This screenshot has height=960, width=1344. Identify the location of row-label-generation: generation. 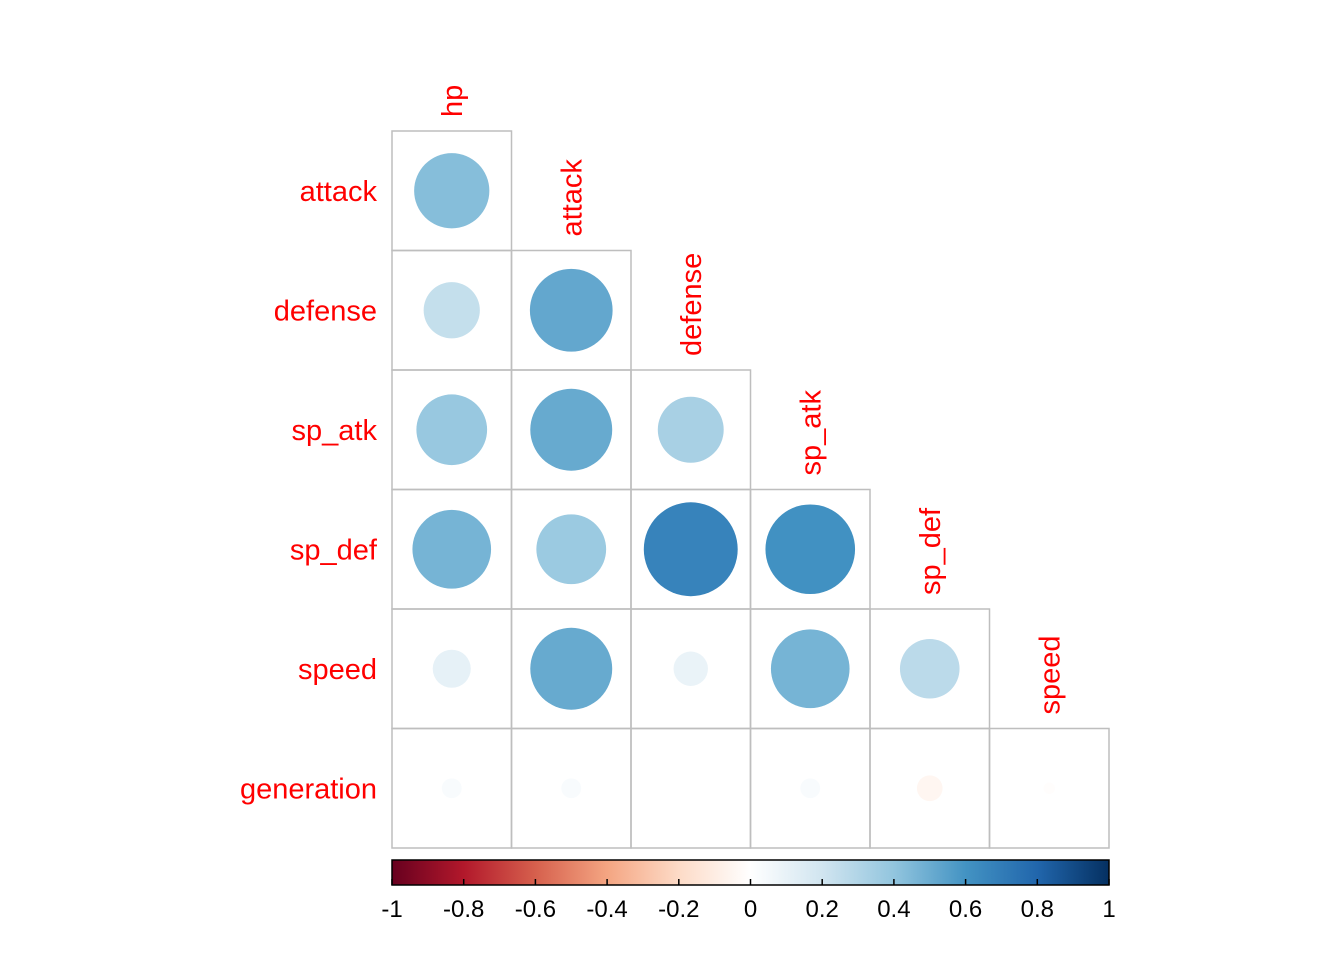
(308, 789).